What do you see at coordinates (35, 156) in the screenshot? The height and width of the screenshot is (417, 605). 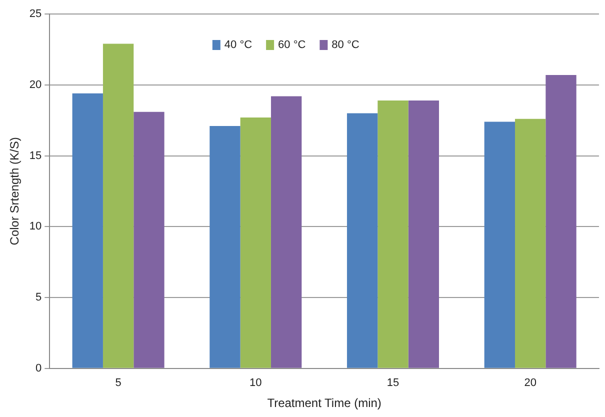 I see `y-tick-label: 15` at bounding box center [35, 156].